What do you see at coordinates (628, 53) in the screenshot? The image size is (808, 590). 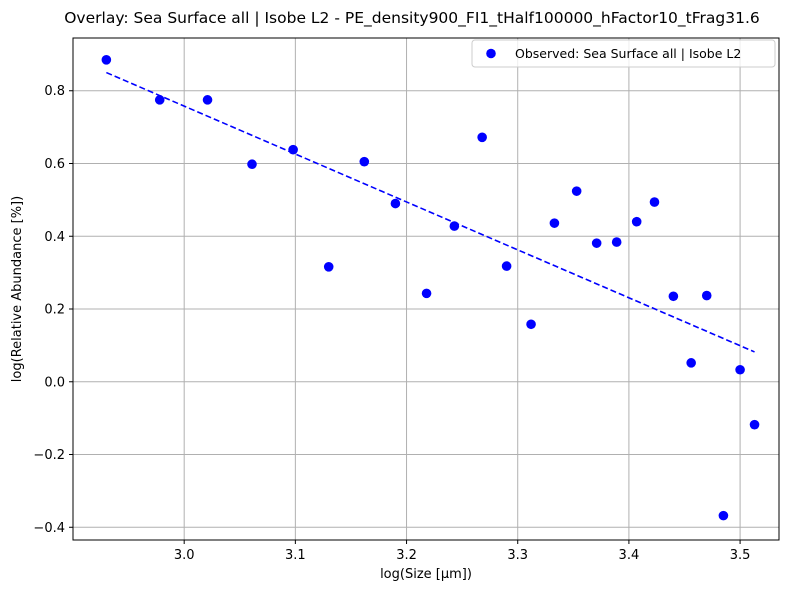 I see `legend-label-observed: Observed: Sea Surface all | Isobe L2` at bounding box center [628, 53].